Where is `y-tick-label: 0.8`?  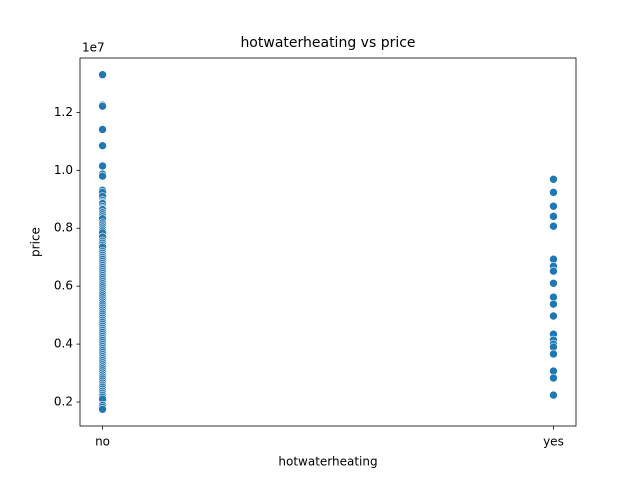
y-tick-label: 0.8 is located at coordinates (63, 228).